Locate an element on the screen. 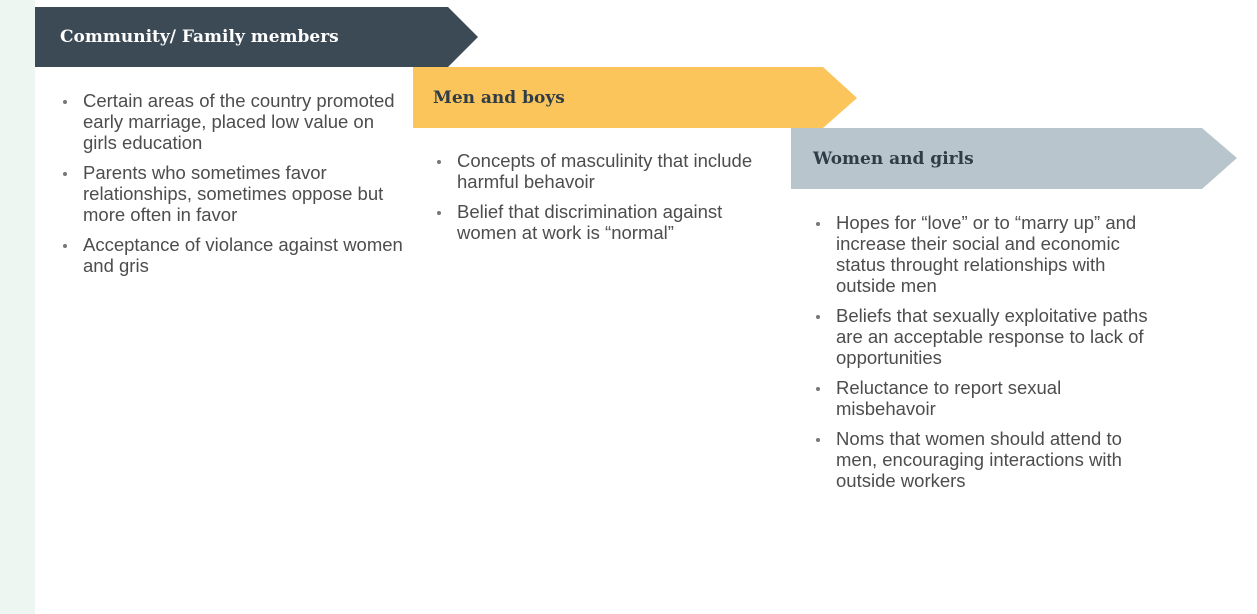 The height and width of the screenshot is (614, 1257). bullet-item: Reluctance to report sexual misbehavoir is located at coordinates (982, 398).